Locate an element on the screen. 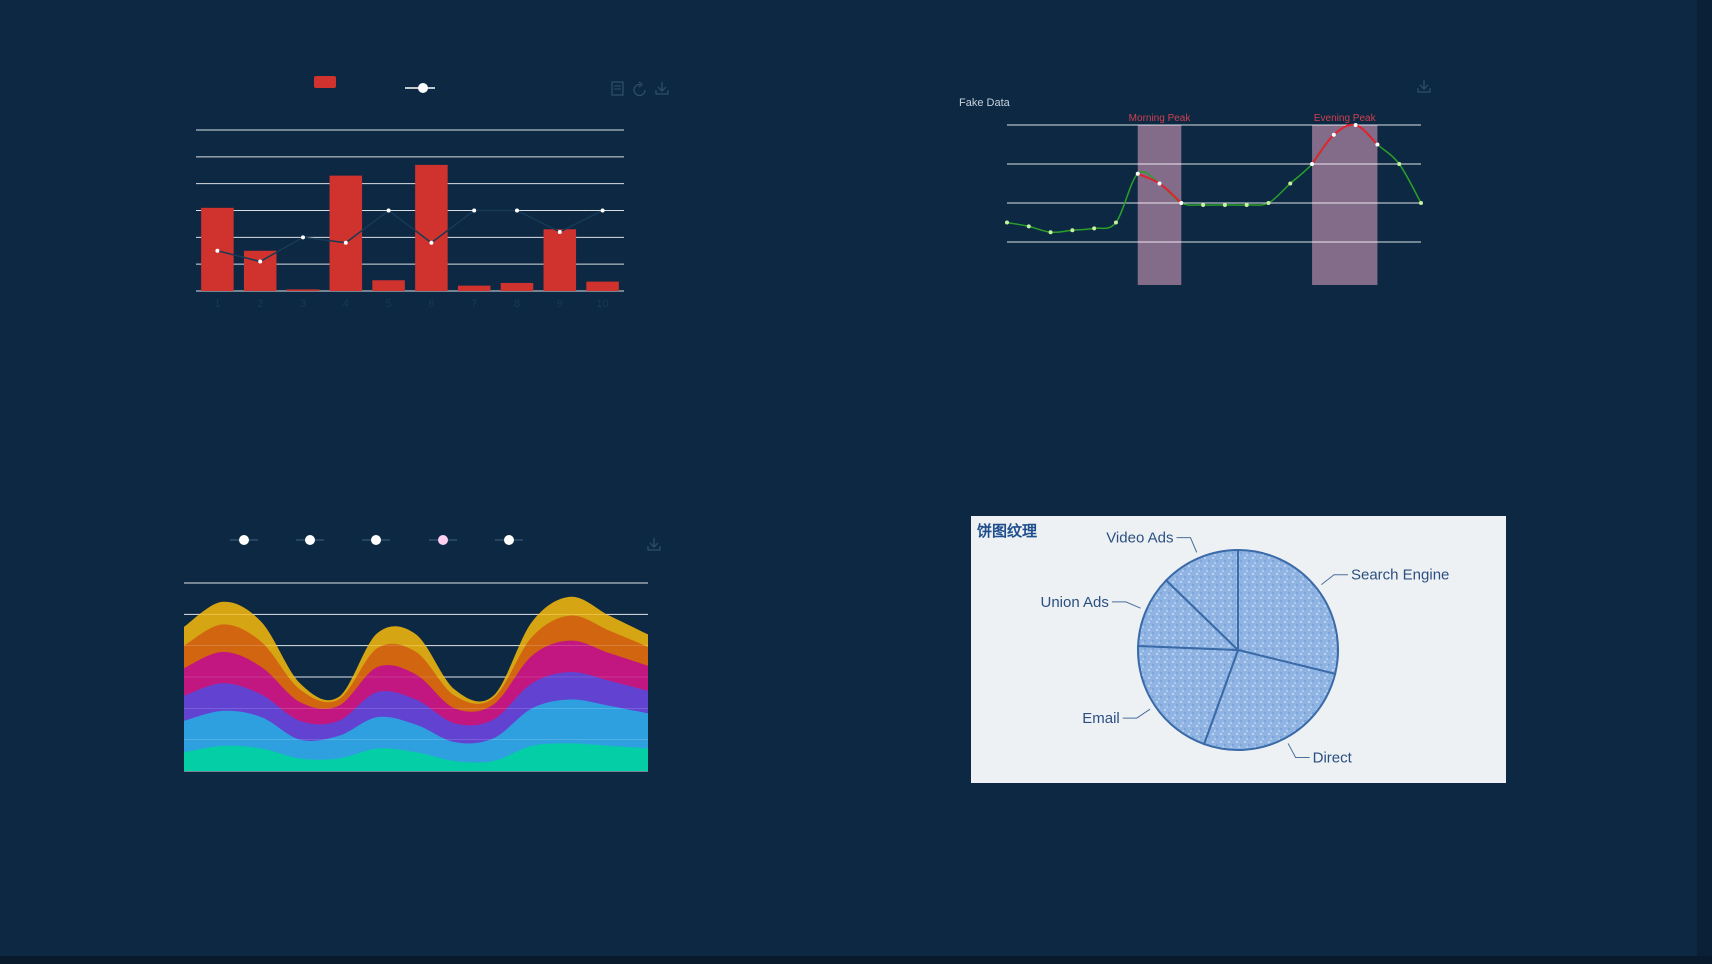 This screenshot has height=964, width=1712. stacked-area-chart is located at coordinates (422, 653).